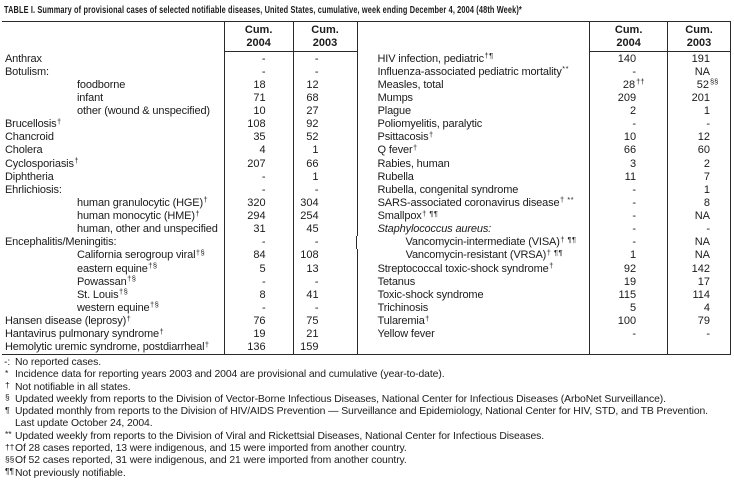 The image size is (734, 485). I want to click on disease-name-text: Chancroid, so click(29, 137).